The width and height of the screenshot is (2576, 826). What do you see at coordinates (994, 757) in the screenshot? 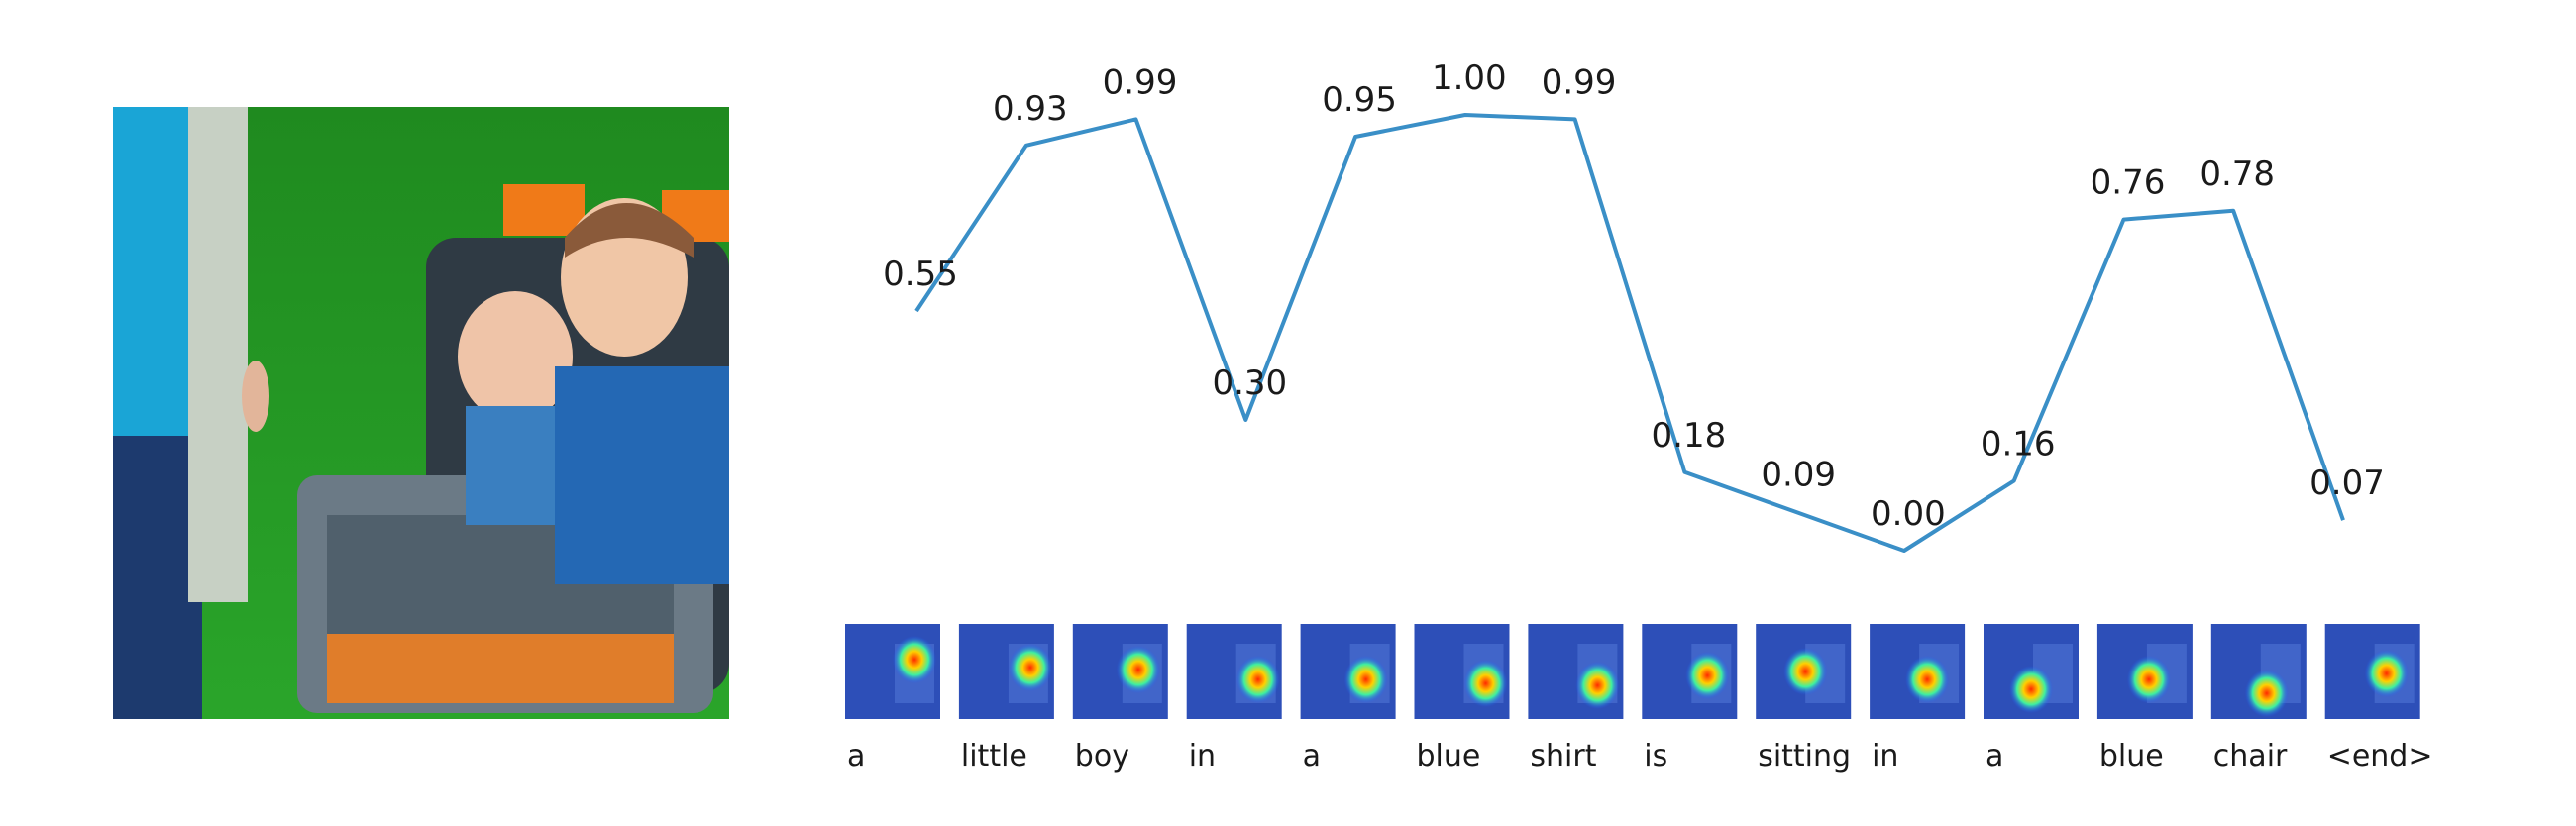
I see `word-label: little` at bounding box center [994, 757].